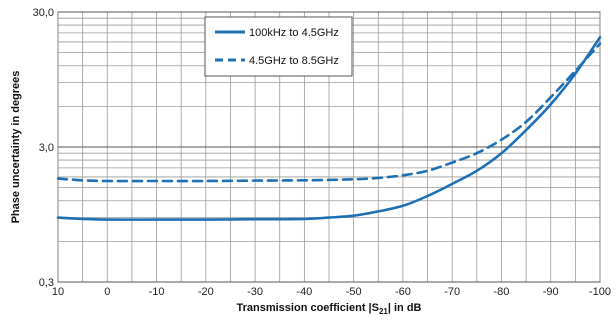 The image size is (616, 321). What do you see at coordinates (405, 308) in the screenshot?
I see `x-axis-title-suffix: | in dB` at bounding box center [405, 308].